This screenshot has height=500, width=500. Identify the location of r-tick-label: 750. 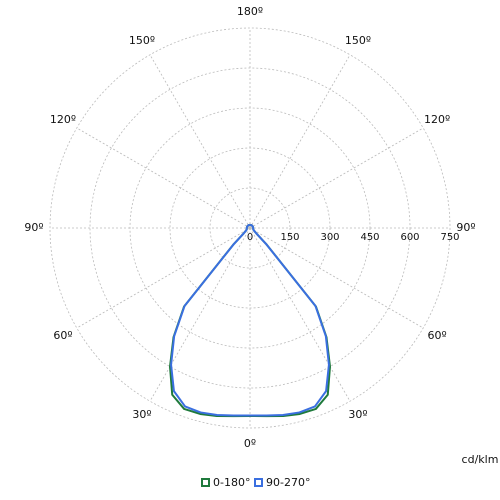
(449, 237).